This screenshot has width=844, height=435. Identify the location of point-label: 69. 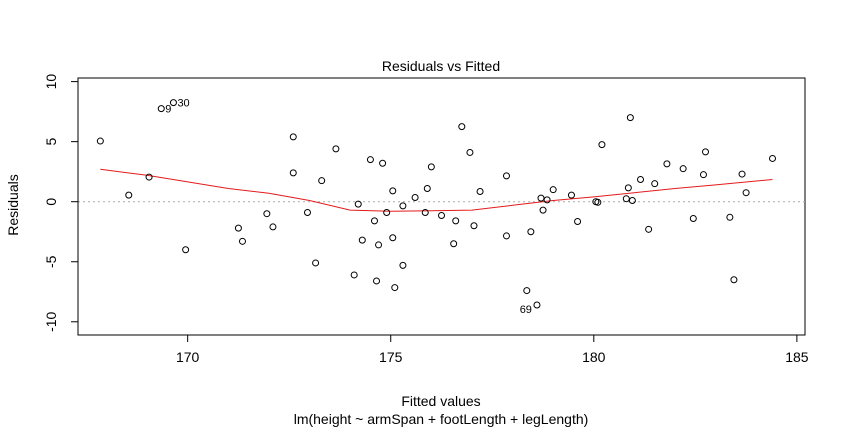
(526, 310).